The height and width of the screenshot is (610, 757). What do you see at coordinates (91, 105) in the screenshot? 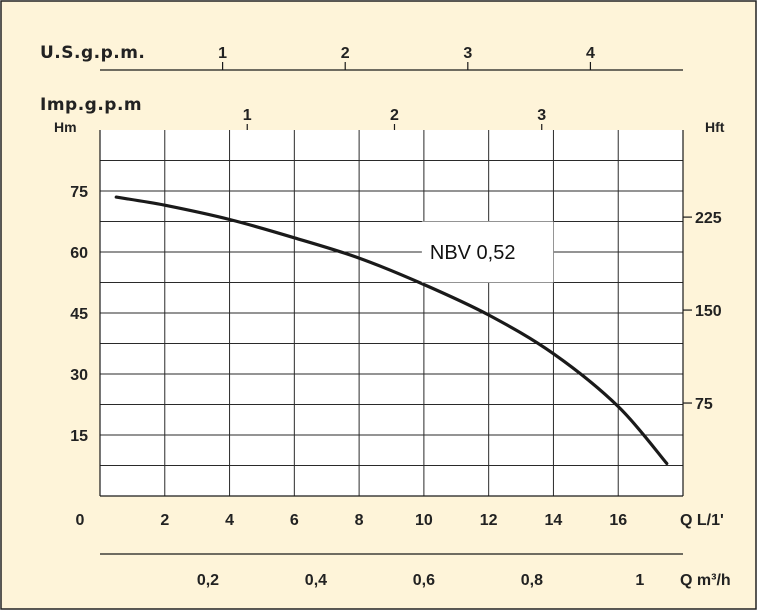
I see `imp-gpm-axis-label: Imp.g.p.m` at bounding box center [91, 105].